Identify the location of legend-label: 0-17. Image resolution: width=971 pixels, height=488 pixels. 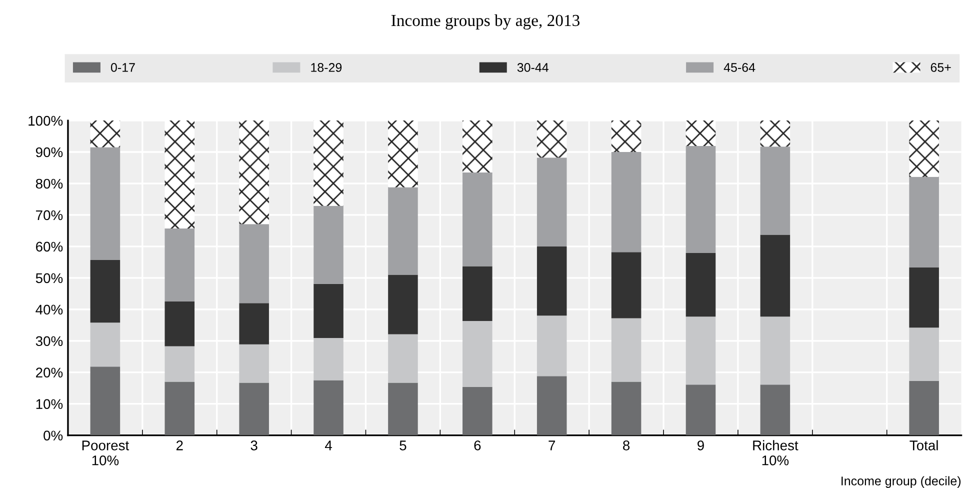
(122, 67).